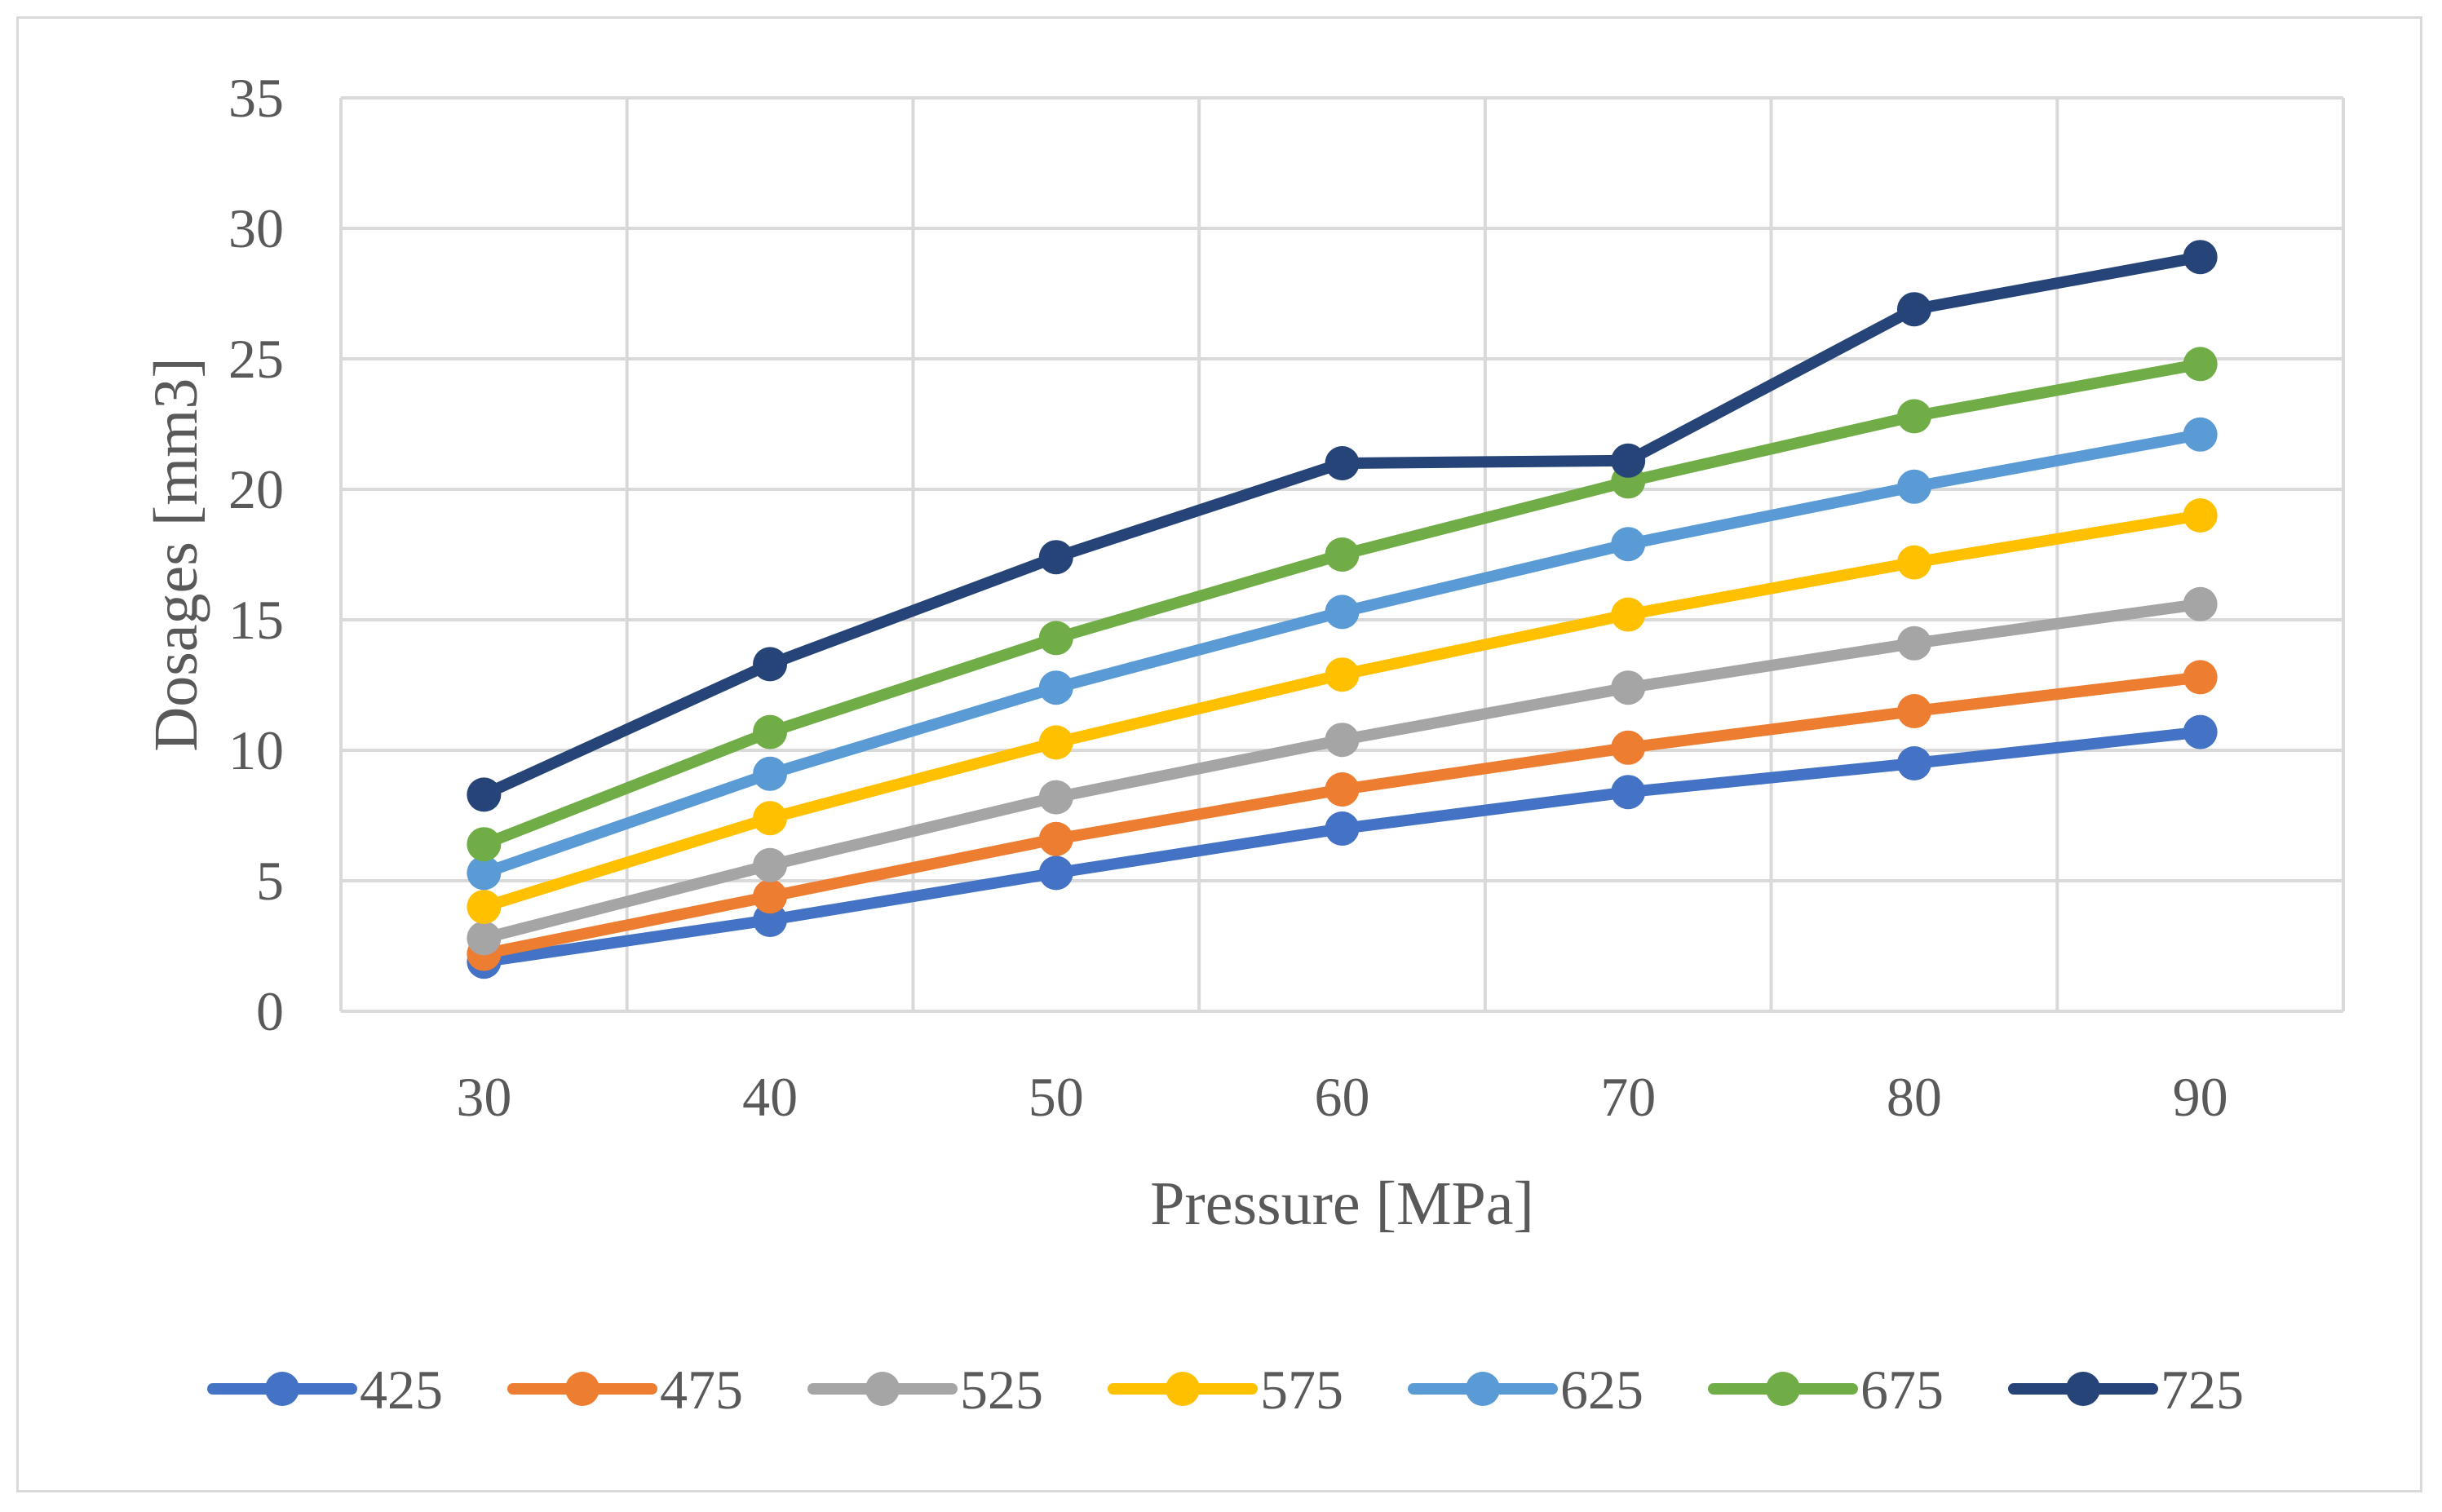 The height and width of the screenshot is (1512, 2442). What do you see at coordinates (702, 1390) in the screenshot?
I see `legend-label-475: 475` at bounding box center [702, 1390].